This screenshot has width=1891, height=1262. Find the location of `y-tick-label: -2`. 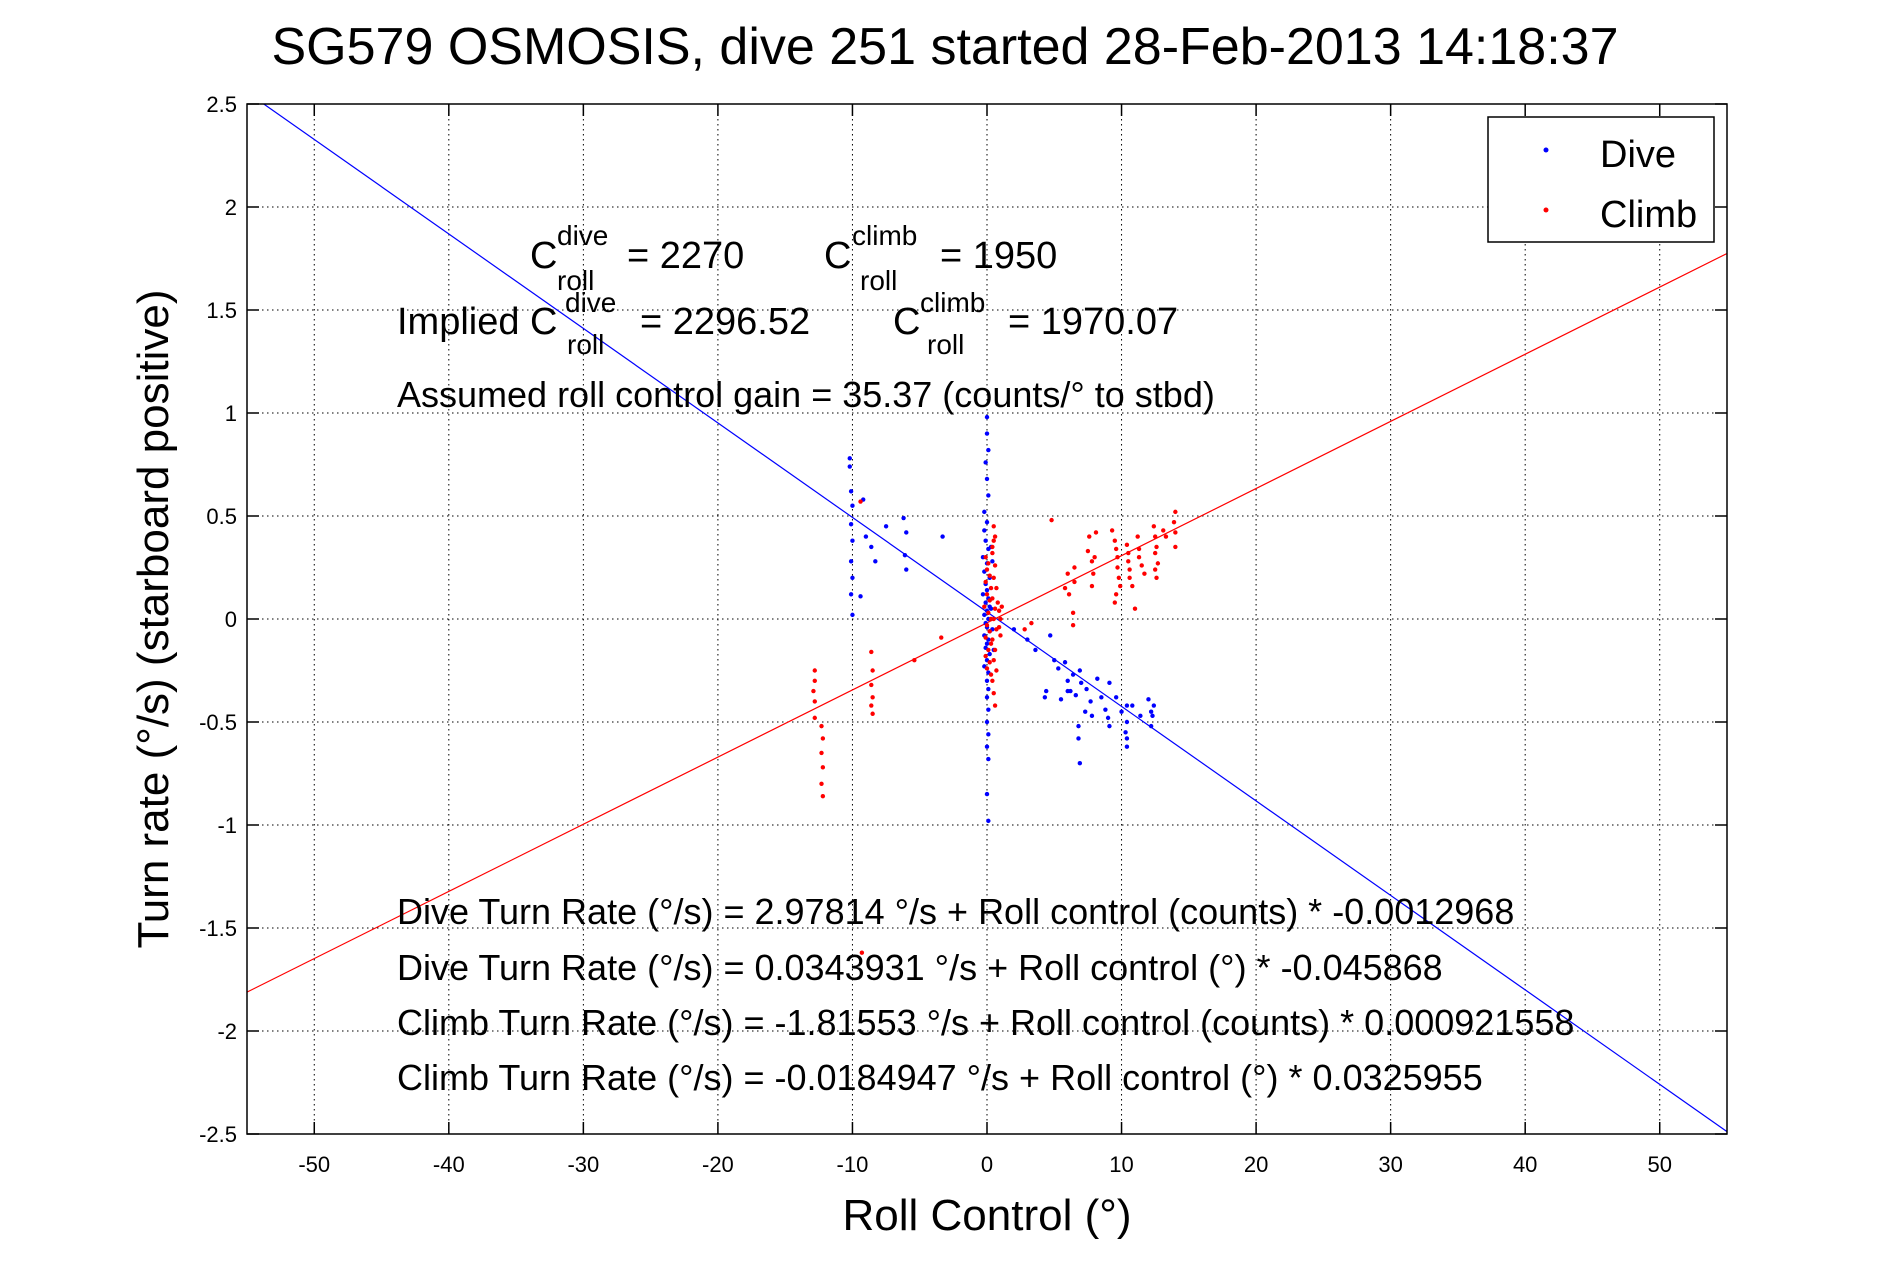

y-tick-label: -2 is located at coordinates (227, 1031).